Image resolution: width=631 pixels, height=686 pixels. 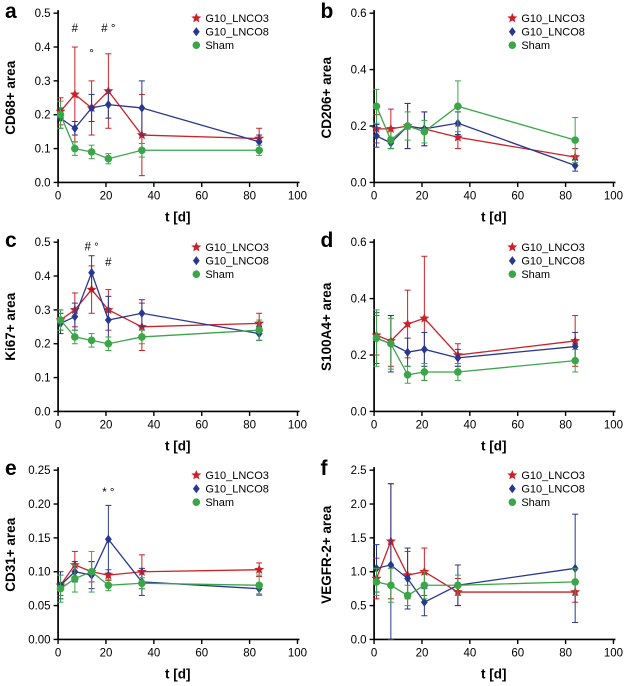 What do you see at coordinates (108, 493) in the screenshot?
I see `significance-annotation: * °` at bounding box center [108, 493].